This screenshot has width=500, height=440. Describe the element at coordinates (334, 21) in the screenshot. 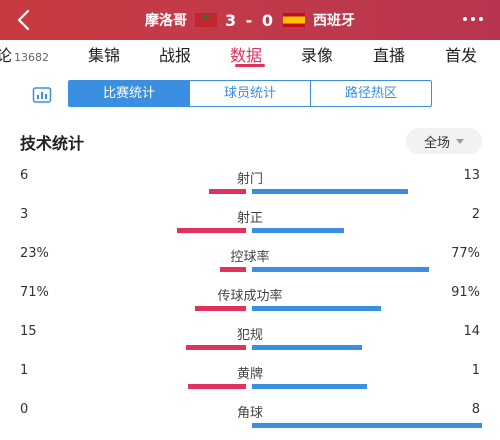

I see `away-team-name: 西班牙` at that location.